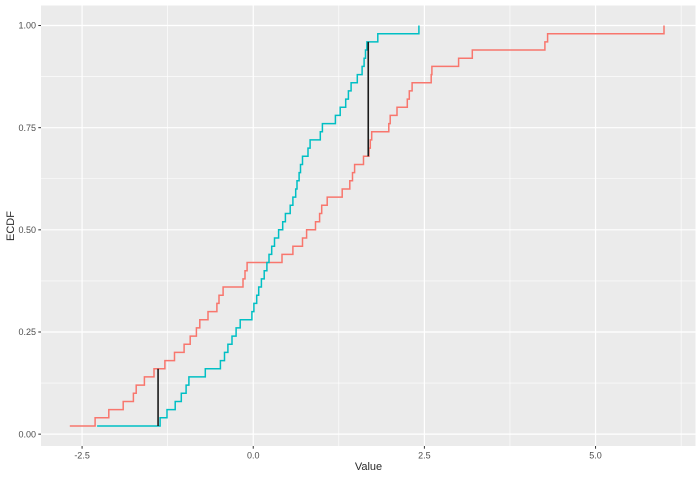 This screenshot has height=480, width=700. Describe the element at coordinates (27, 128) in the screenshot. I see `svg-text: 0.75` at that location.